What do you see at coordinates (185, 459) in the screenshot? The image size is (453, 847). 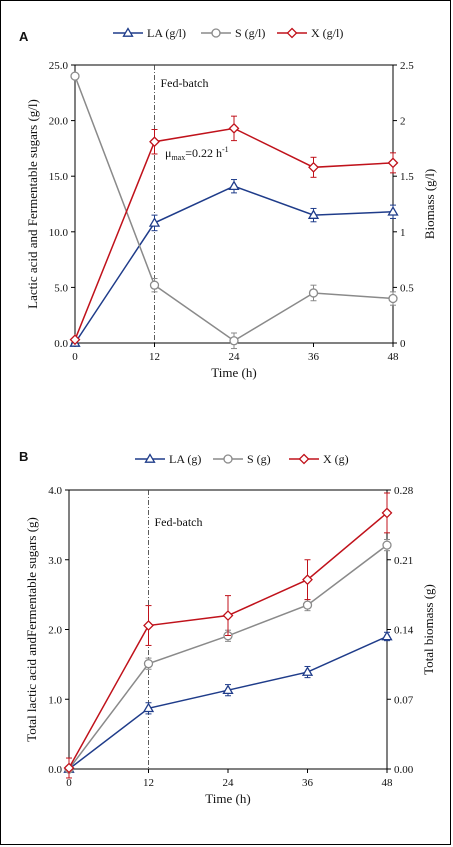 I see `legend-label: LA (g)` at bounding box center [185, 459].